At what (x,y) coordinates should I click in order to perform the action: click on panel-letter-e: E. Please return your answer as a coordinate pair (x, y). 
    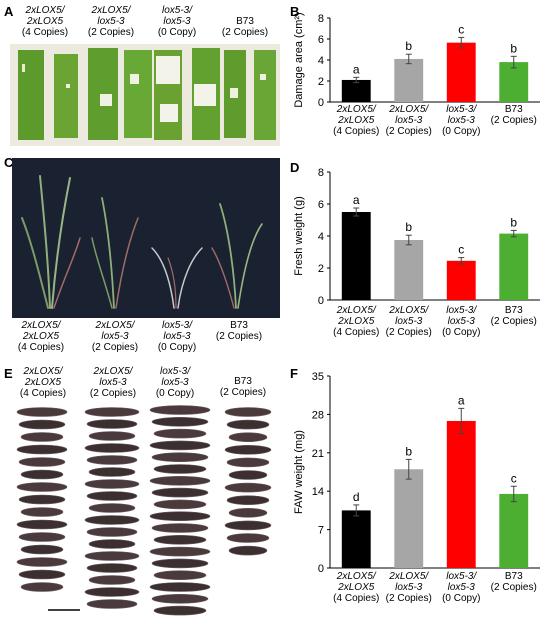
    Looking at the image, I should click on (8, 373).